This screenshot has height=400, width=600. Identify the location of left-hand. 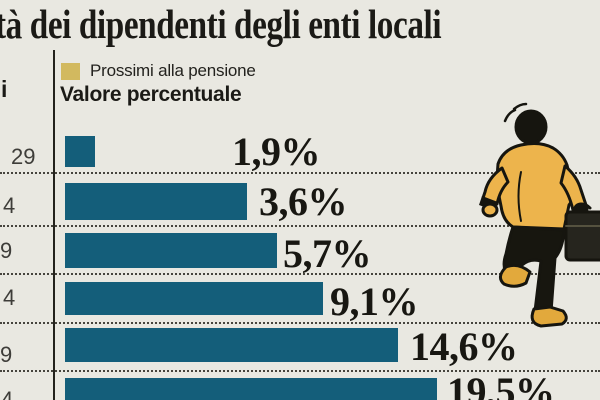
(490, 210).